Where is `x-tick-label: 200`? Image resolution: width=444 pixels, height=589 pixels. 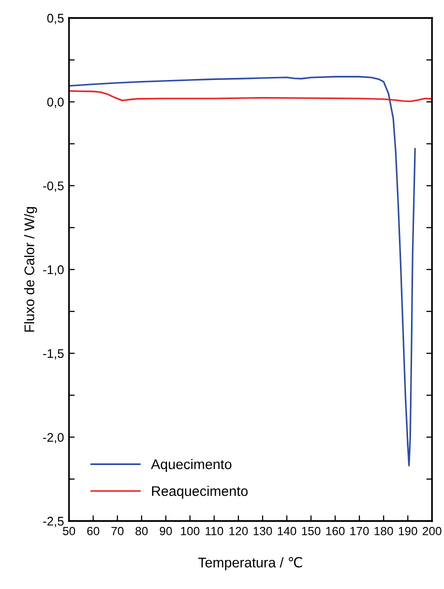
x-tick-label: 200 is located at coordinates (432, 531).